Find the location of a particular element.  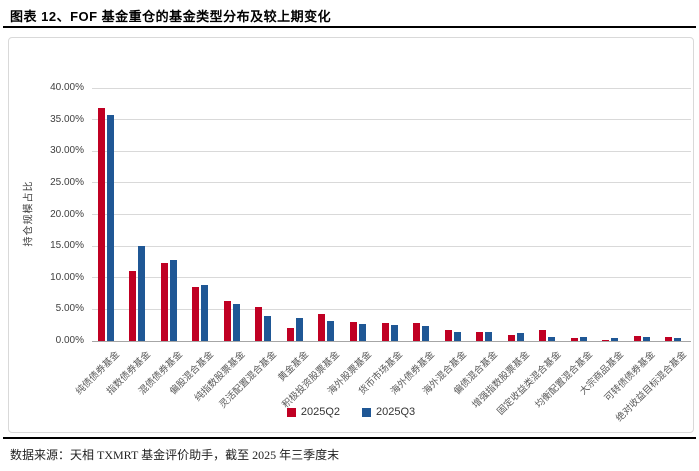

legend-item-2025Q2: 2025Q2 is located at coordinates (313, 412).